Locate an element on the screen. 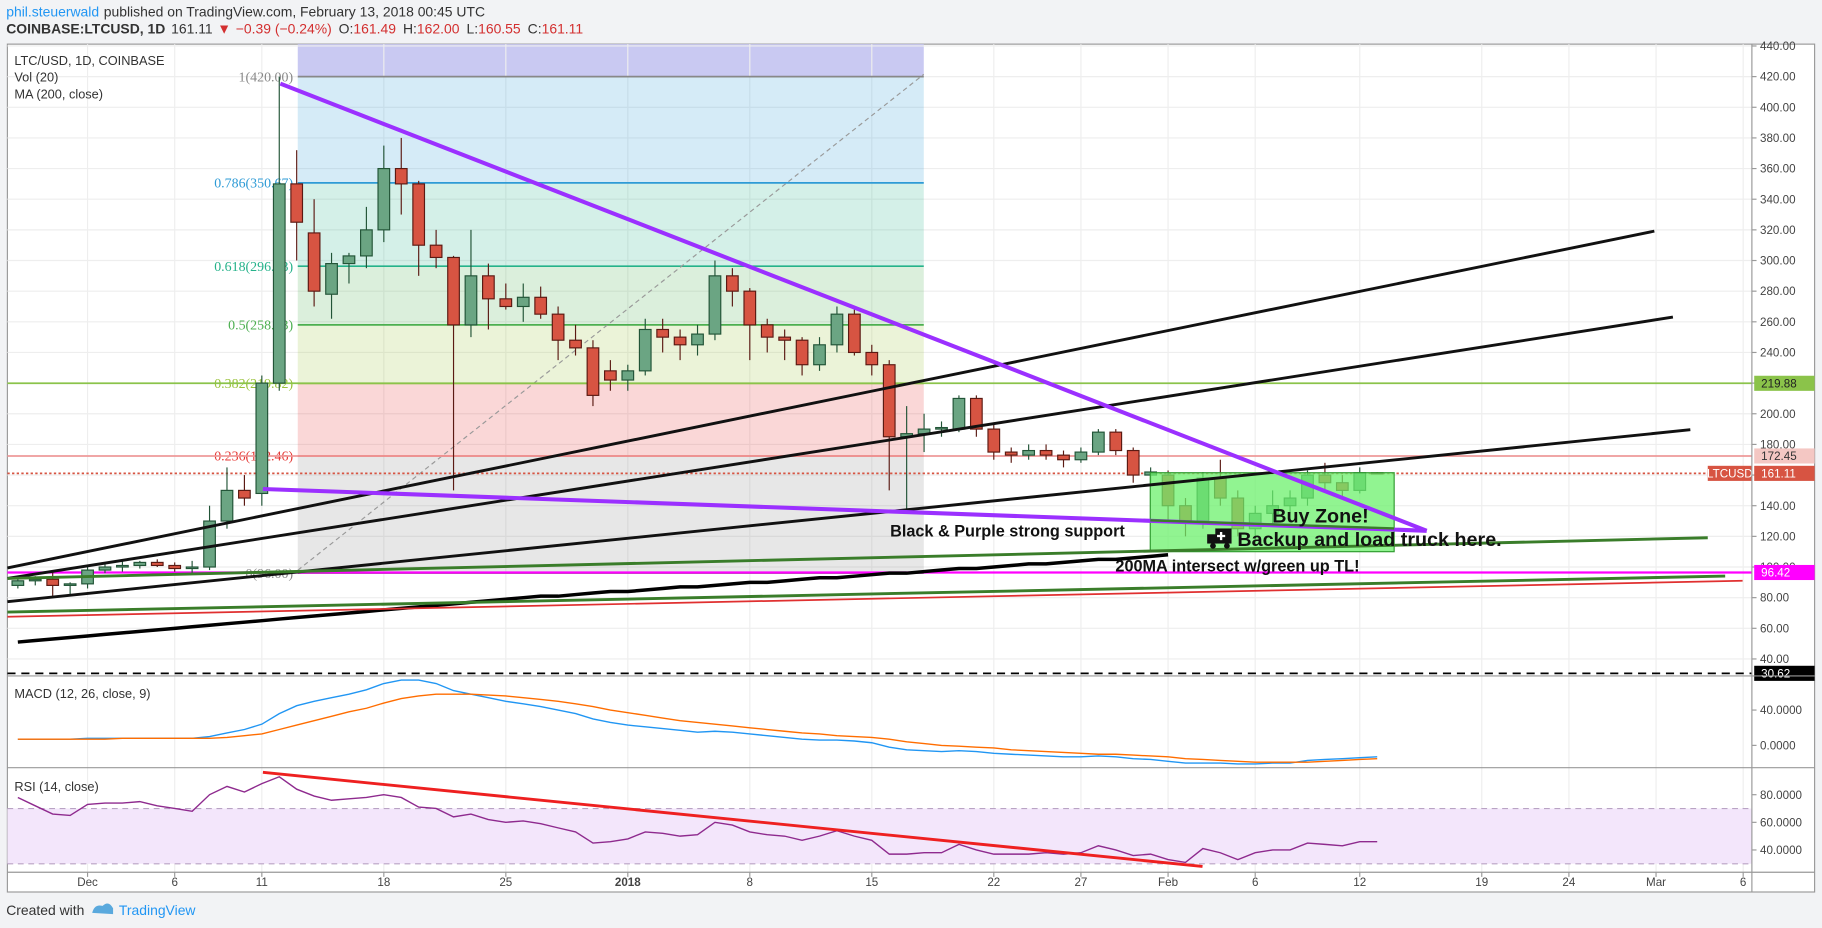  ohlc-label: C: is located at coordinates (535, 29).